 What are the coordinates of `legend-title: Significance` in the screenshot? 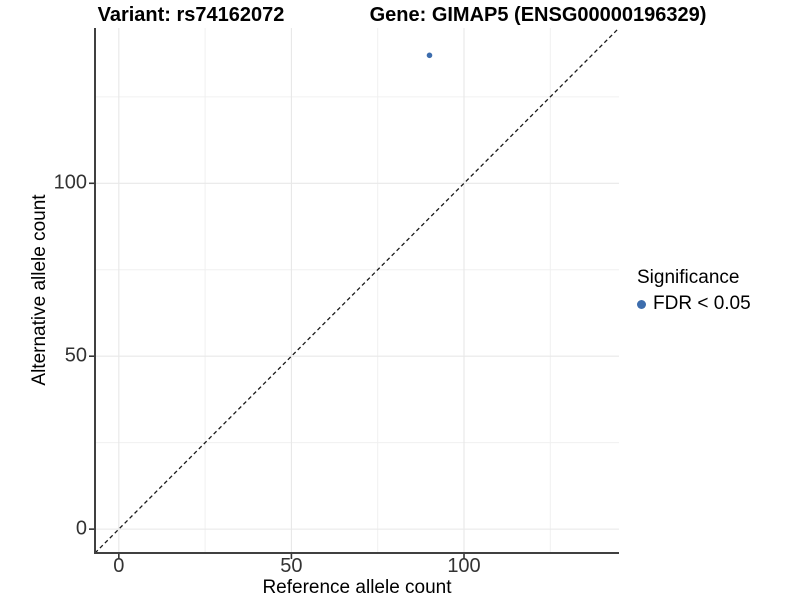 It's located at (688, 277).